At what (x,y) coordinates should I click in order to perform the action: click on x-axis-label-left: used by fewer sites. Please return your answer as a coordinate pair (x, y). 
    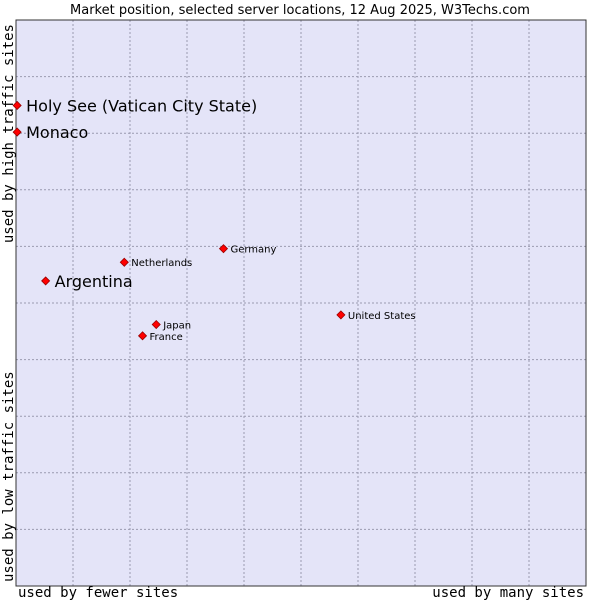
    Looking at the image, I should click on (98, 592).